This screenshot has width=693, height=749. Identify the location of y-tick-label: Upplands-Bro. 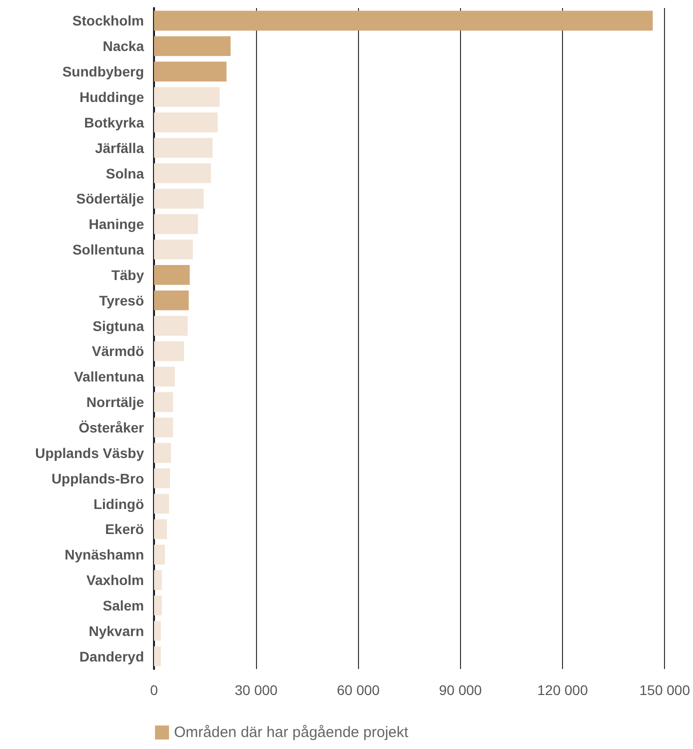
(97, 478).